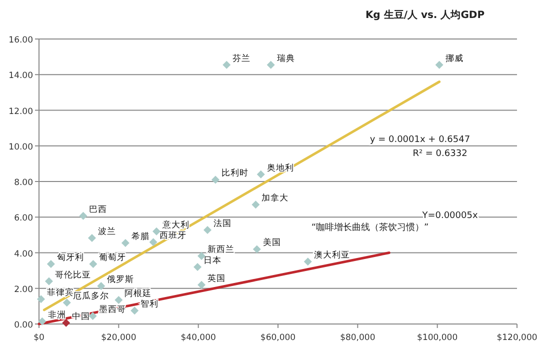  I want to click on x-tick-label: $100,000, so click(437, 338).